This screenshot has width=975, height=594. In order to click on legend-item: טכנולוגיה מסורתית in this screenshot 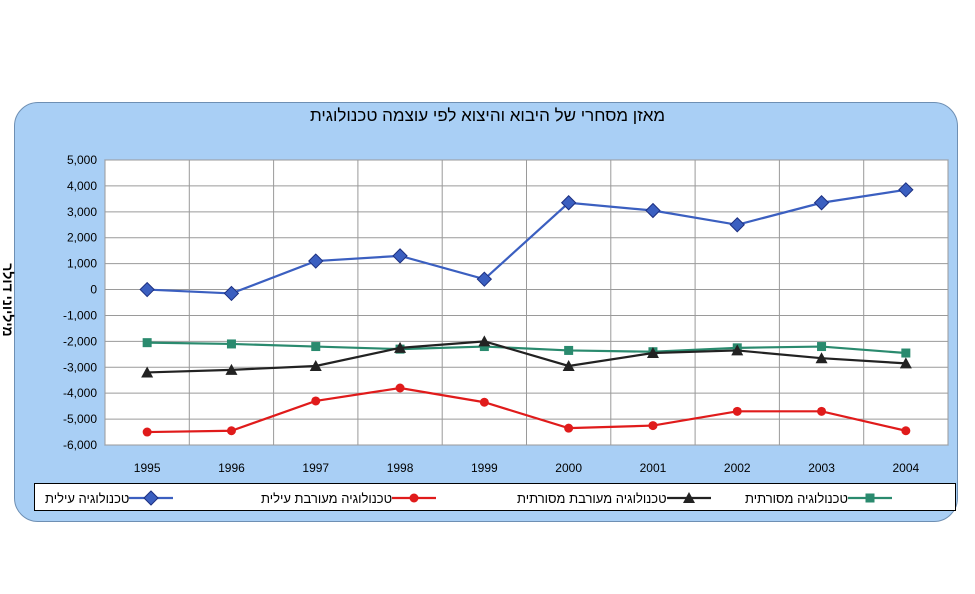, I will do `click(816, 498)`.